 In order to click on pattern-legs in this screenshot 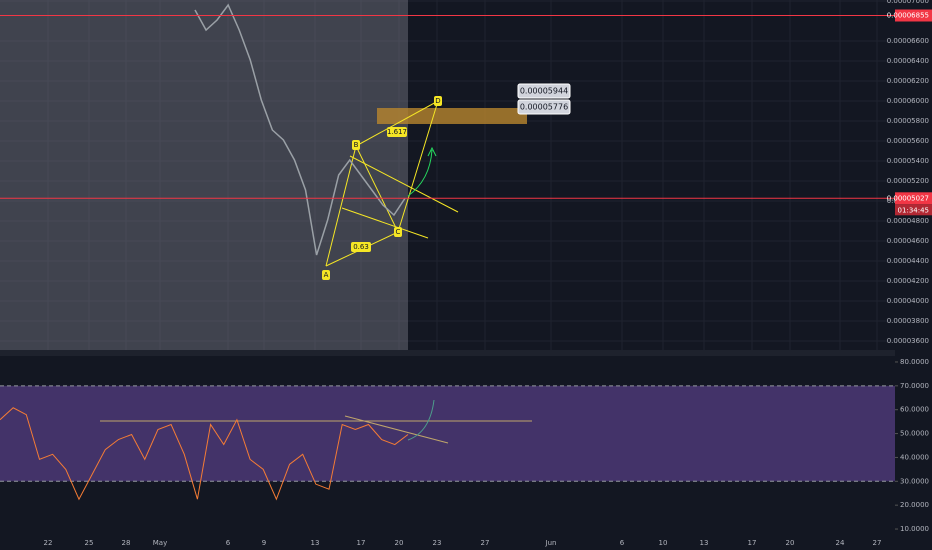, I will do `click(382, 183)`.